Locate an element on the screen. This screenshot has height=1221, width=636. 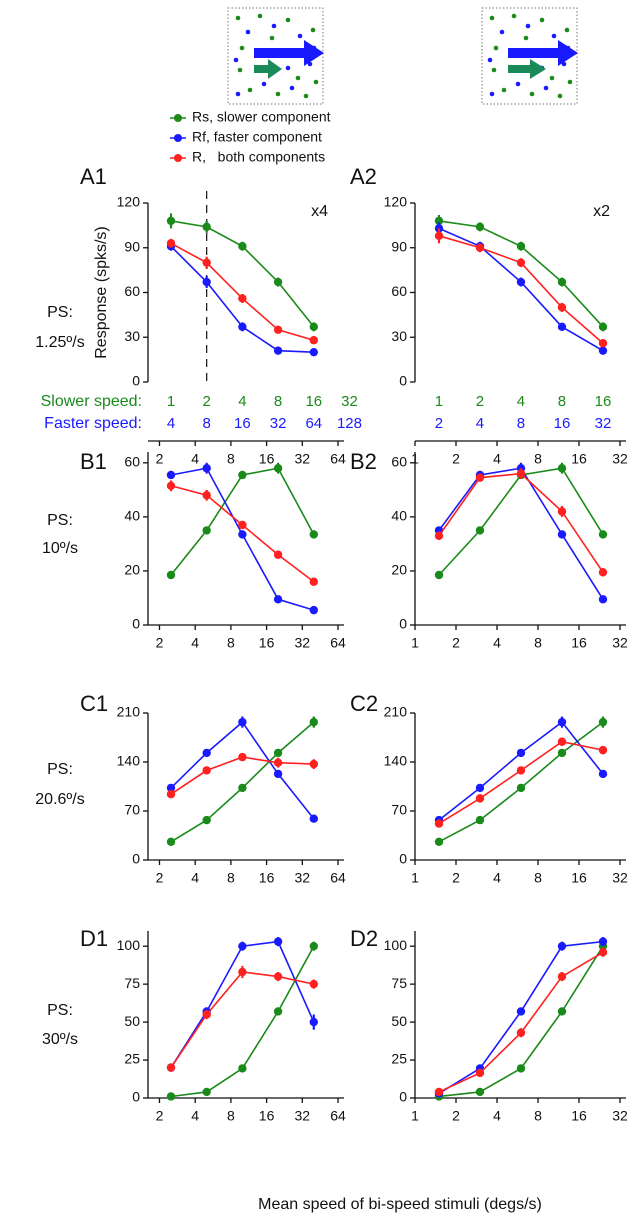
panel-title: C1 is located at coordinates (94, 703).